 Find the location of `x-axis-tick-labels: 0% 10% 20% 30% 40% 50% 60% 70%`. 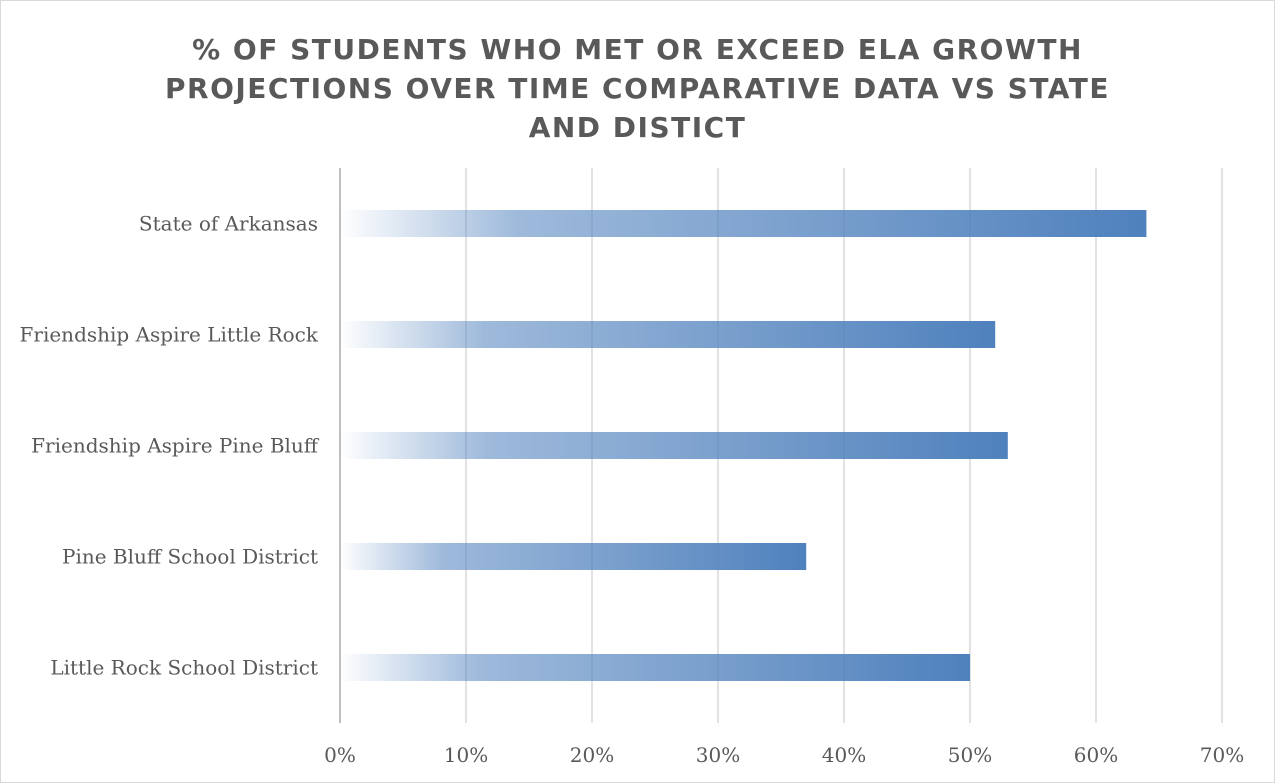

x-axis-tick-labels: 0% 10% 20% 30% 40% 50% 60% 70% is located at coordinates (784, 755).